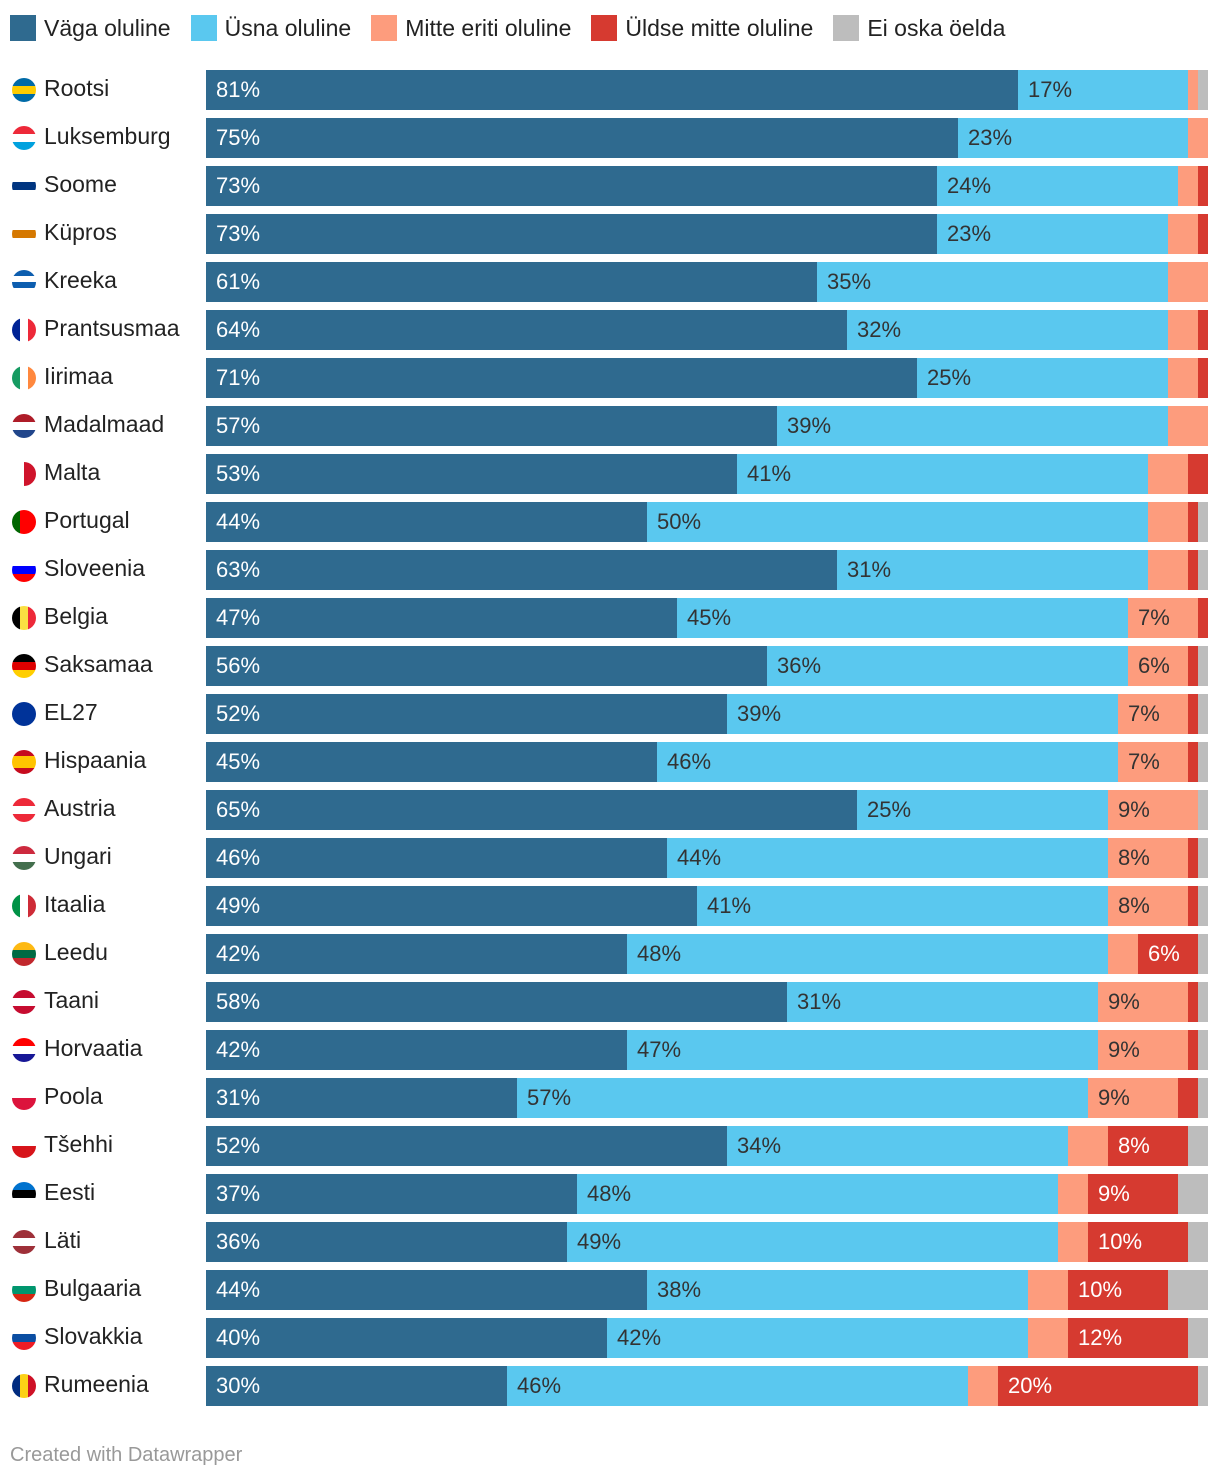 The height and width of the screenshot is (1482, 1220). What do you see at coordinates (270, 28) in the screenshot?
I see `legend-item: Üsna oluline` at bounding box center [270, 28].